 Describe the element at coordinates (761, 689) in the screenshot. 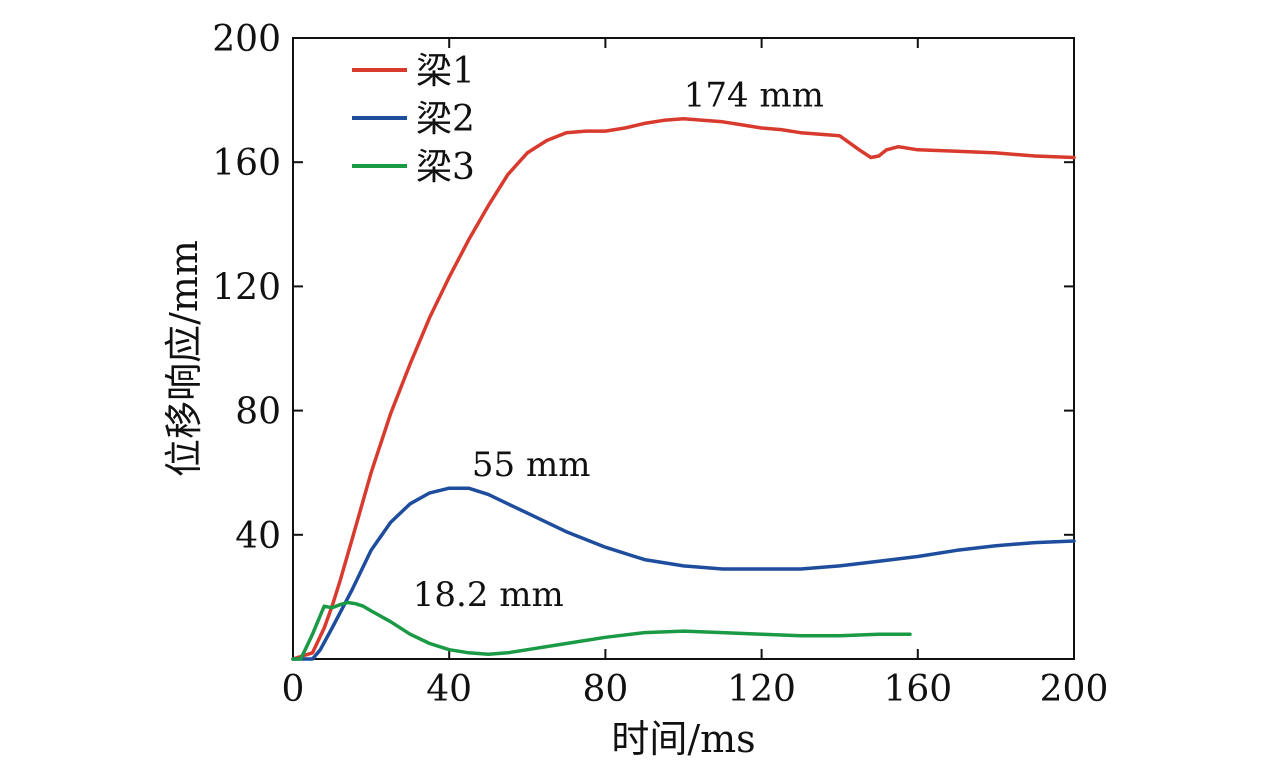

I see `x-tick-label: 120` at that location.